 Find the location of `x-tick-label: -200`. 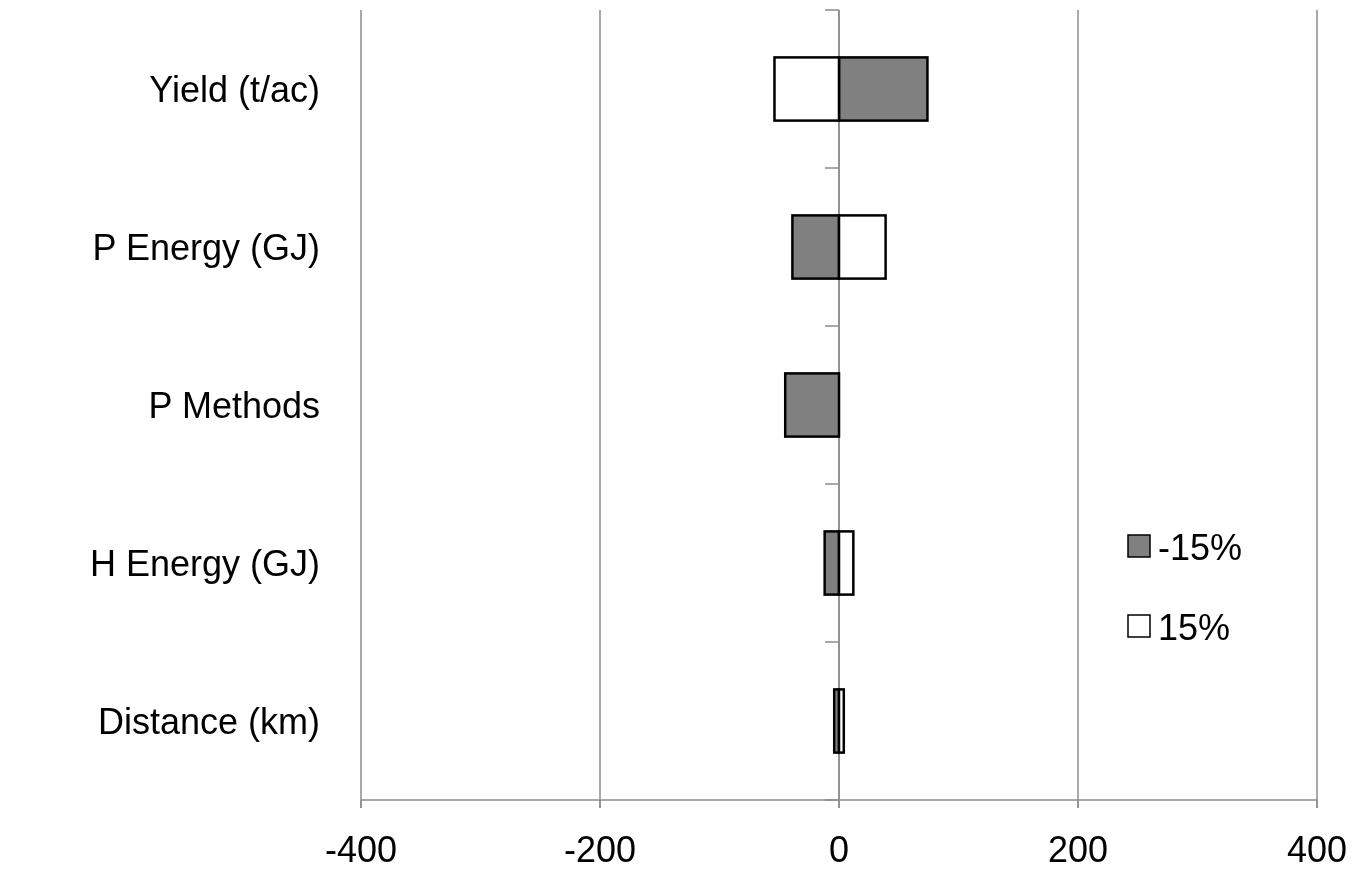

x-tick-label: -200 is located at coordinates (600, 849).